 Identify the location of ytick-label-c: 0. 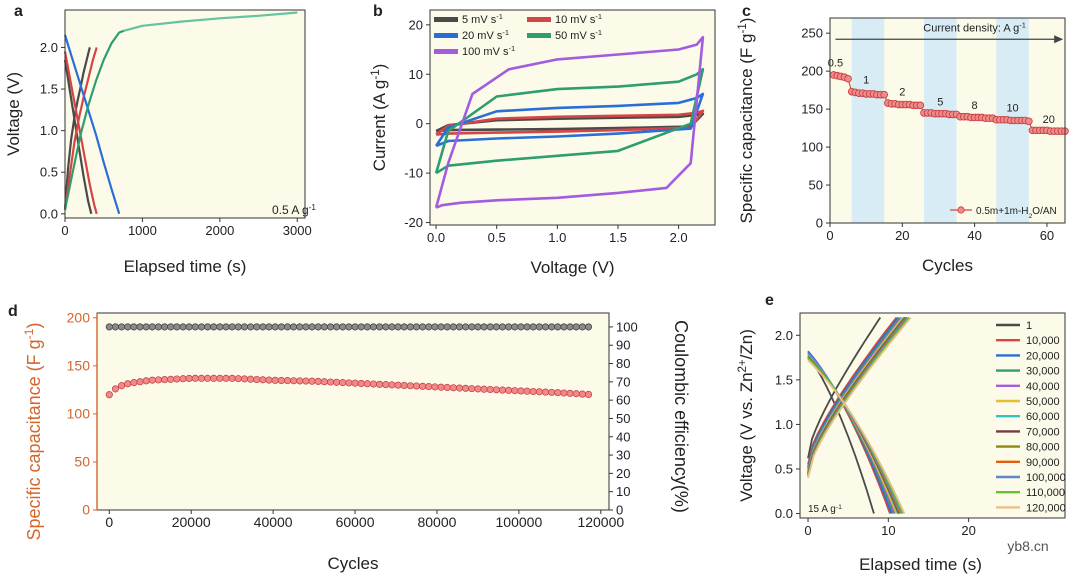
(819, 223).